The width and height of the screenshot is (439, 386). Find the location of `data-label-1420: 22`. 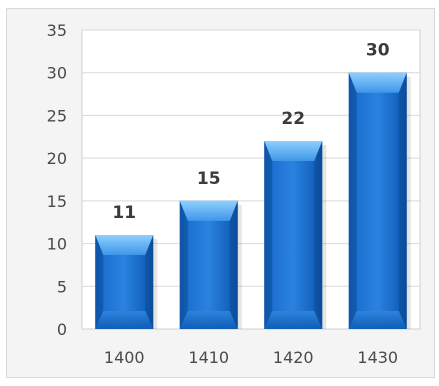

data-label-1420: 22 is located at coordinates (293, 119).